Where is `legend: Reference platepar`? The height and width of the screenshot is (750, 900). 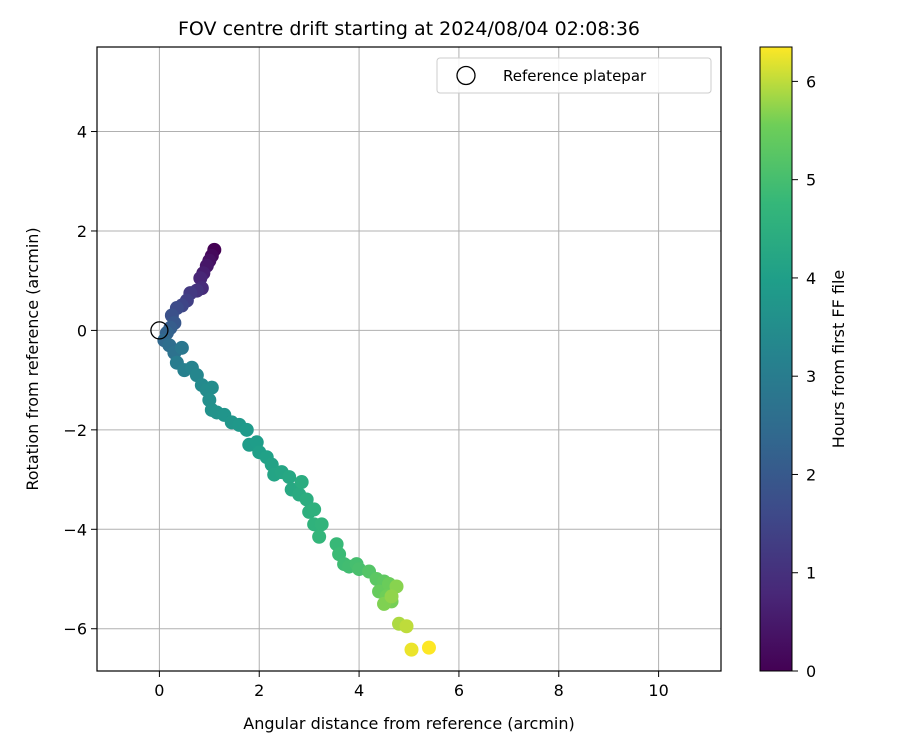 legend: Reference platepar is located at coordinates (574, 75).